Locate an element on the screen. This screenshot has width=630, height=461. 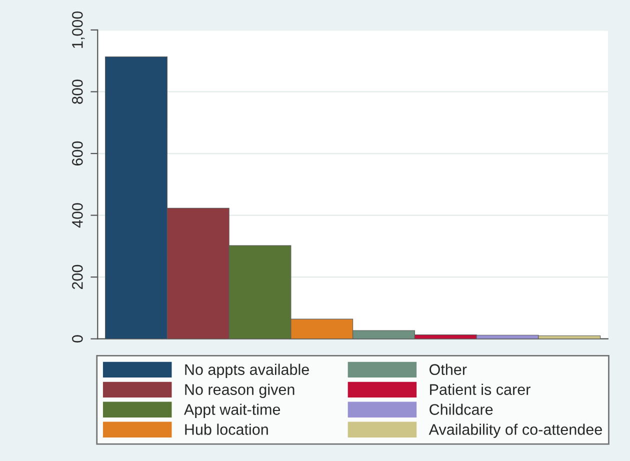
y-tick-label: 600 is located at coordinates (77, 153).